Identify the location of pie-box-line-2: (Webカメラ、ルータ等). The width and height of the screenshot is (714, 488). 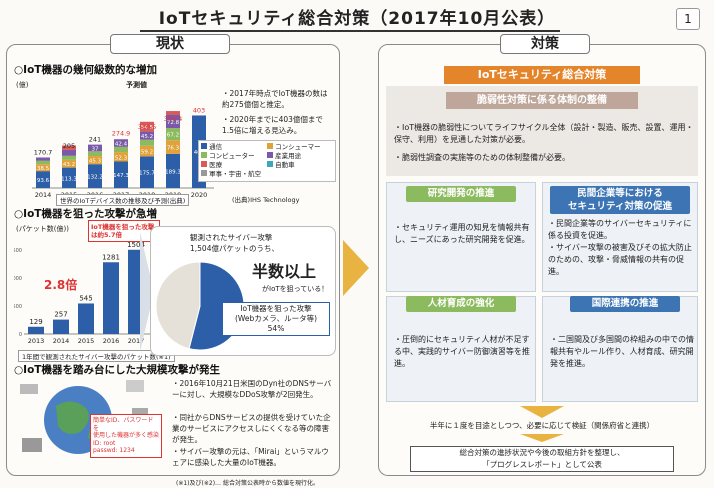
(276, 318).